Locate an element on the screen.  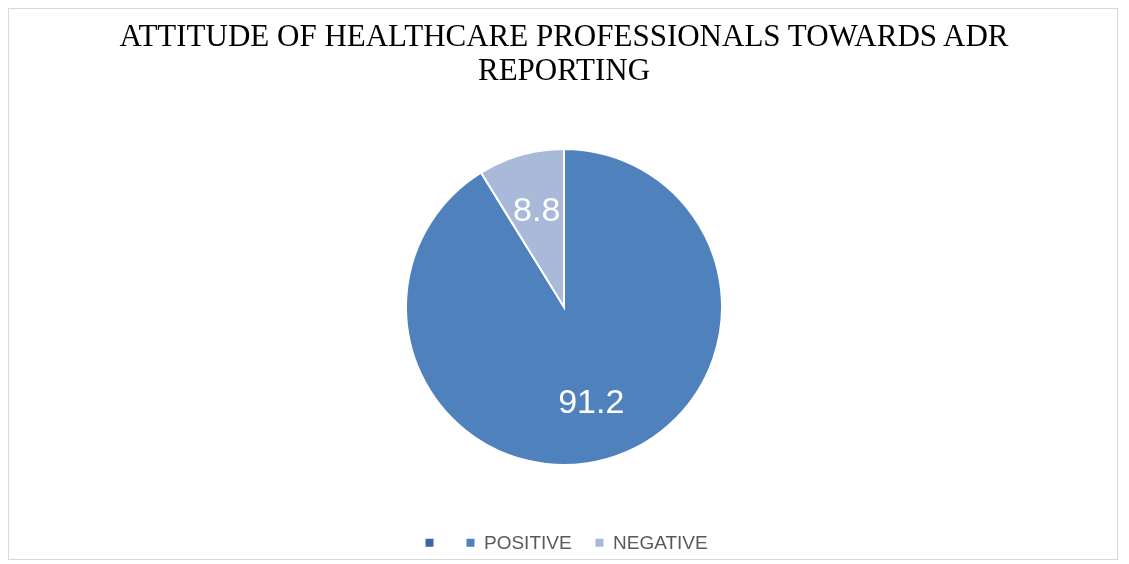
chart-title: ATTITUDE OF HEALTHCARE PROFESSIONALS TOWARDS ADR REPORTING is located at coordinates (564, 52).